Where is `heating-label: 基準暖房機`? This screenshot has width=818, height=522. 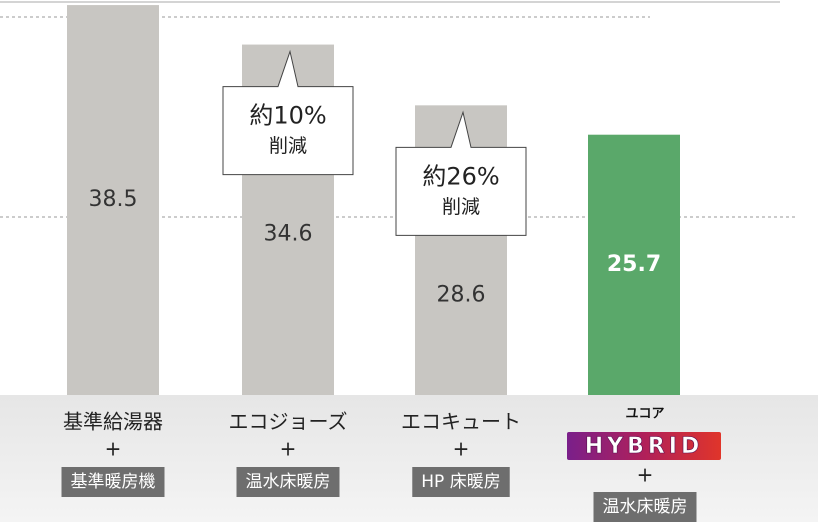 heating-label: 基準暖房機 is located at coordinates (113, 482).